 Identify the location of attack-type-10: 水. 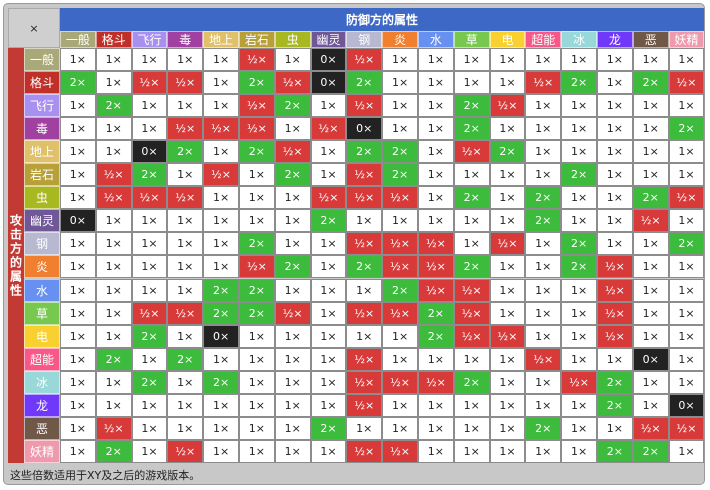
(42, 290).